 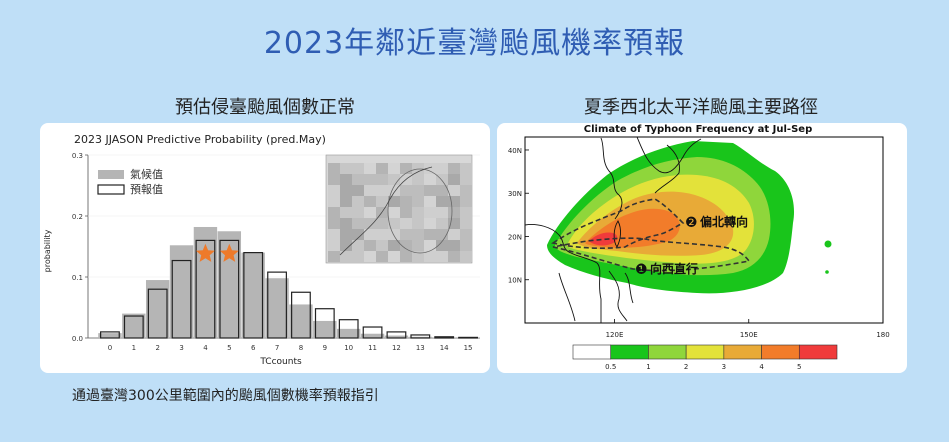 What do you see at coordinates (110, 348) in the screenshot?
I see `x-tick-label: 0` at bounding box center [110, 348].